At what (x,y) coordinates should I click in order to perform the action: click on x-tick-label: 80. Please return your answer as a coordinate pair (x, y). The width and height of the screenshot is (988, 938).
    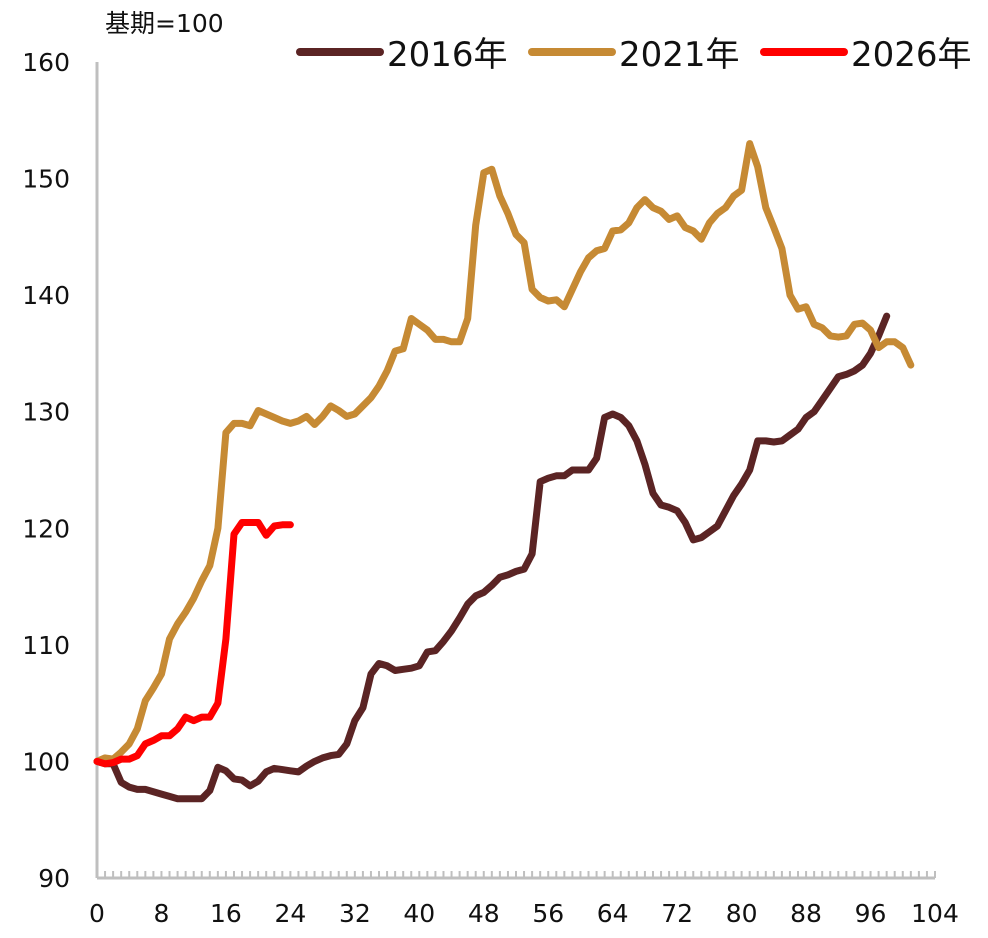
    Looking at the image, I should click on (742, 913).